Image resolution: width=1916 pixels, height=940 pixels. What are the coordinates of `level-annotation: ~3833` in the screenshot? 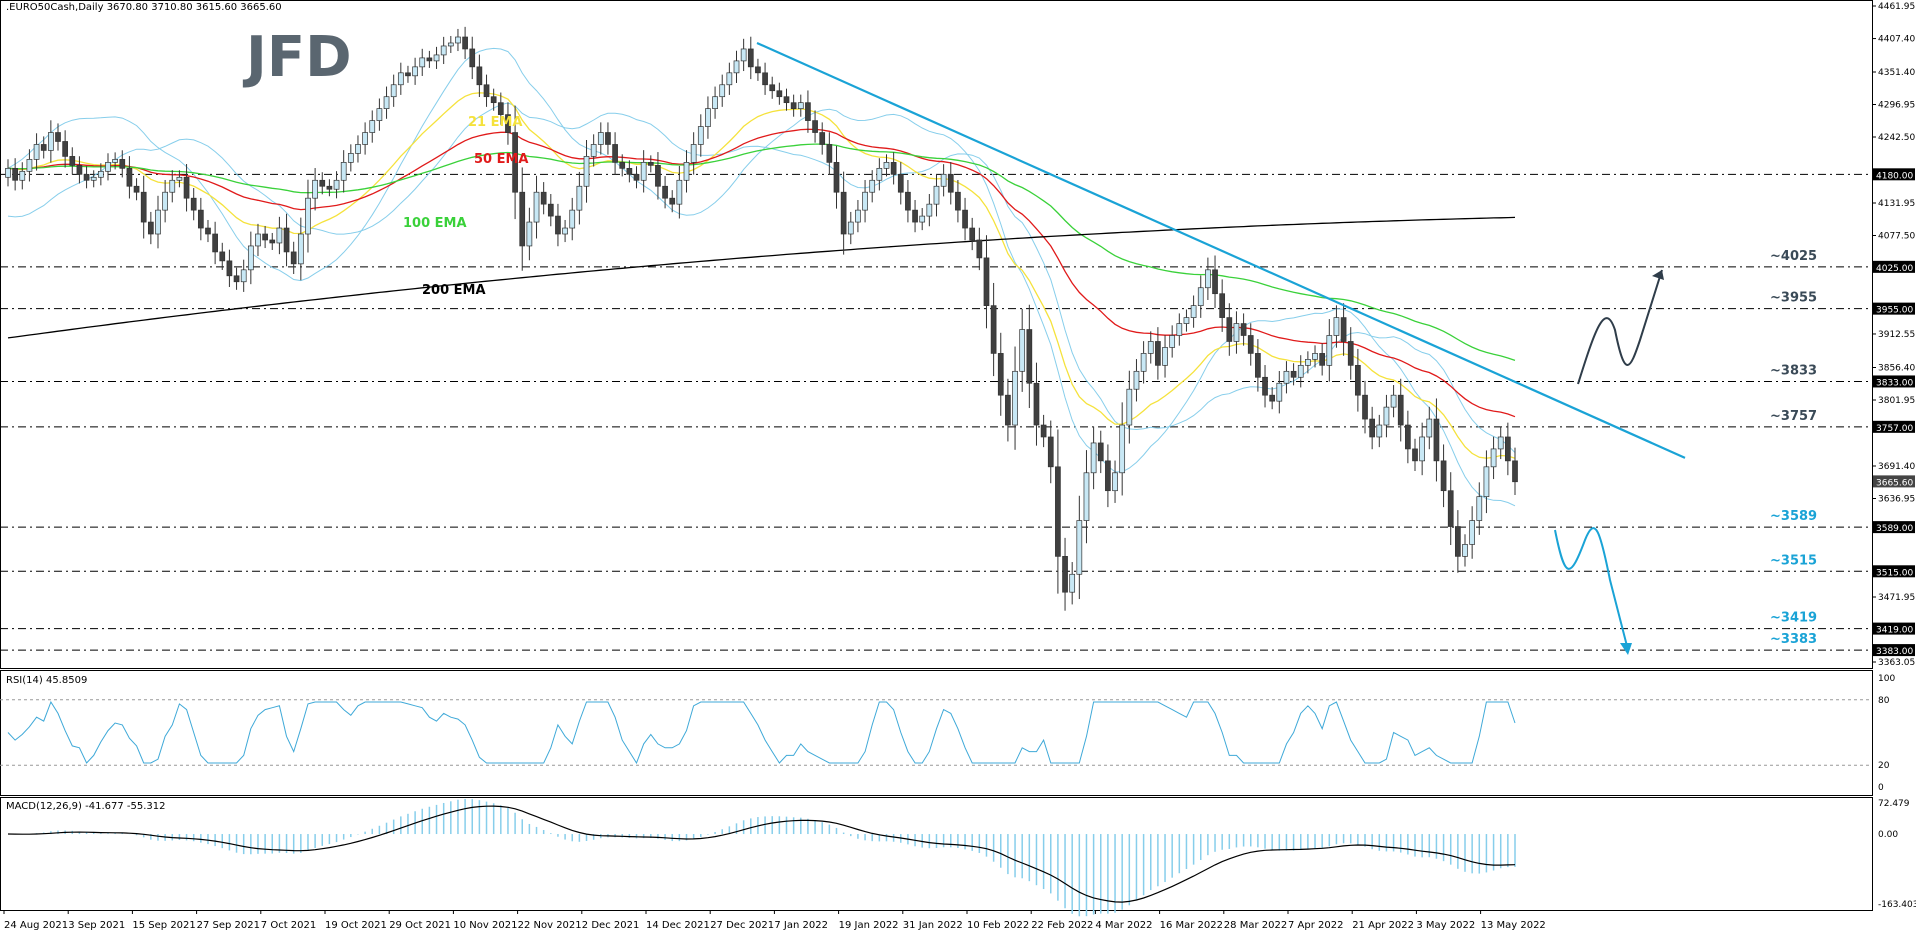 It's located at (1793, 370).